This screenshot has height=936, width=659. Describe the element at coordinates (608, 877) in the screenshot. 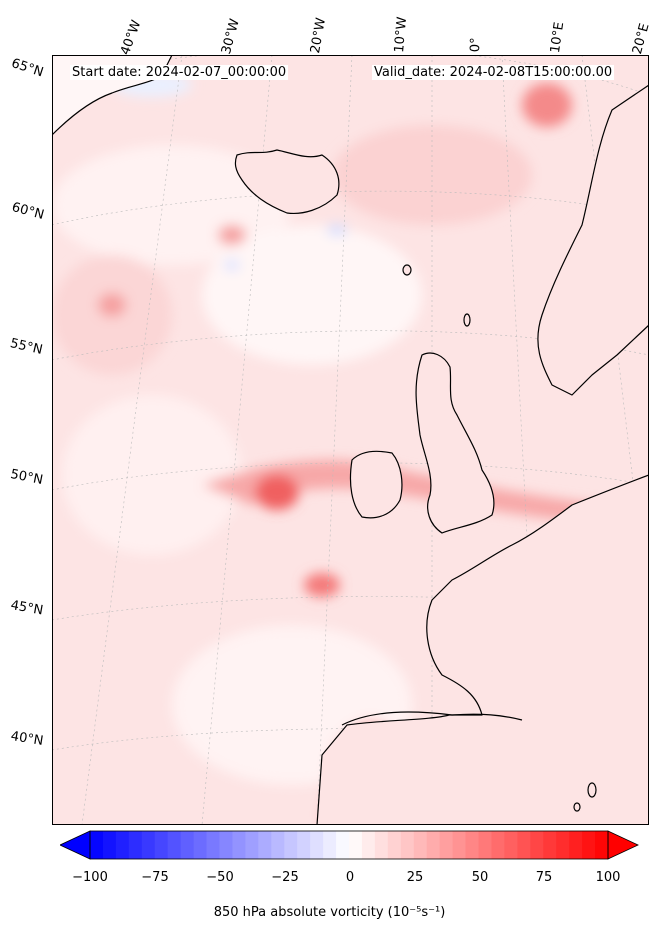

I see `colorbar-tick: 100` at that location.